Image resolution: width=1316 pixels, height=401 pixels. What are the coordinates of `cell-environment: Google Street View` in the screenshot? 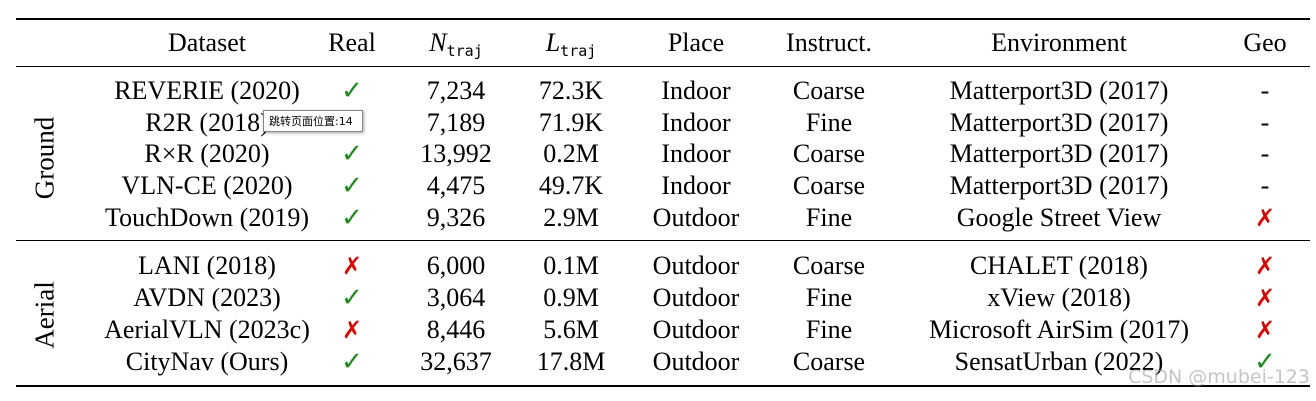 It's located at (1059, 217).